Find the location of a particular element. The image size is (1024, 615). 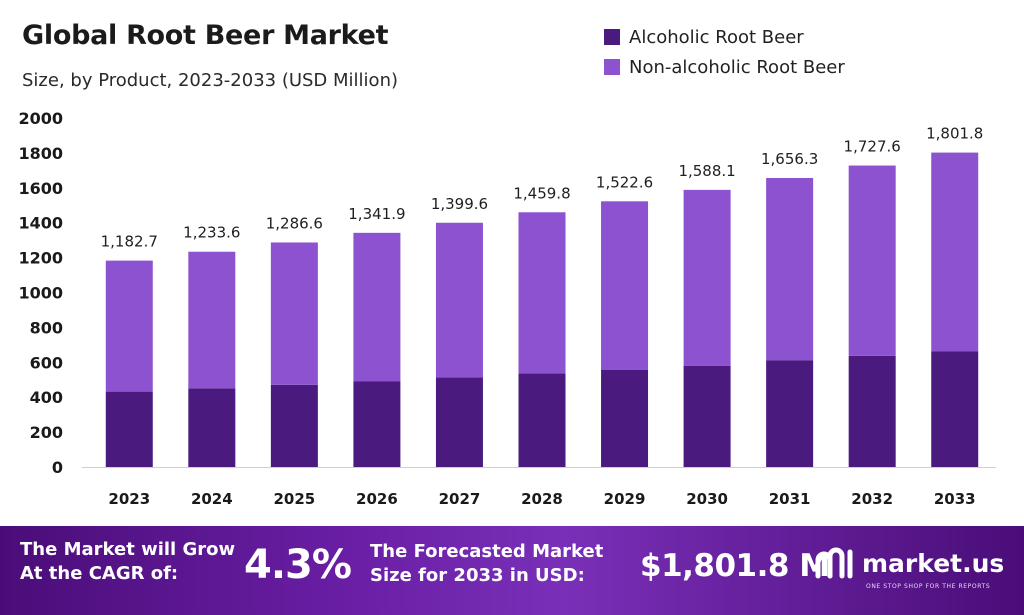

bar-total-label: 1,727.6 is located at coordinates (872, 147).